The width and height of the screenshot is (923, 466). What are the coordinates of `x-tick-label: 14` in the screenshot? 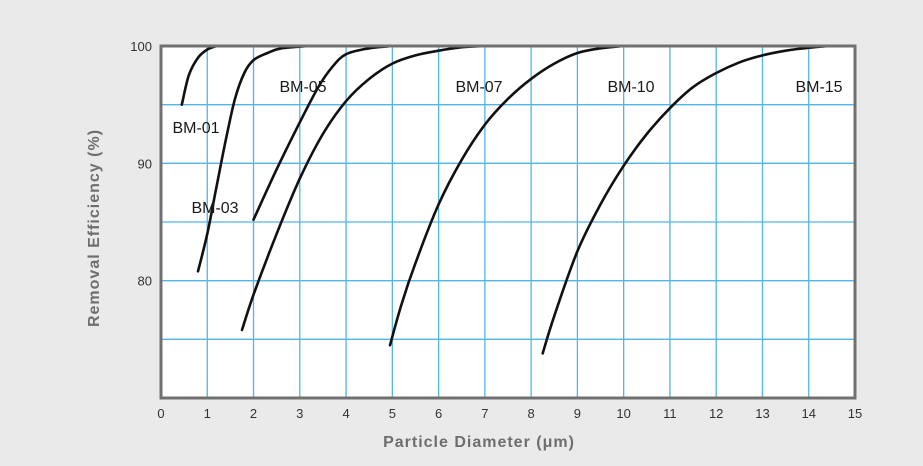 It's located at (808, 413).